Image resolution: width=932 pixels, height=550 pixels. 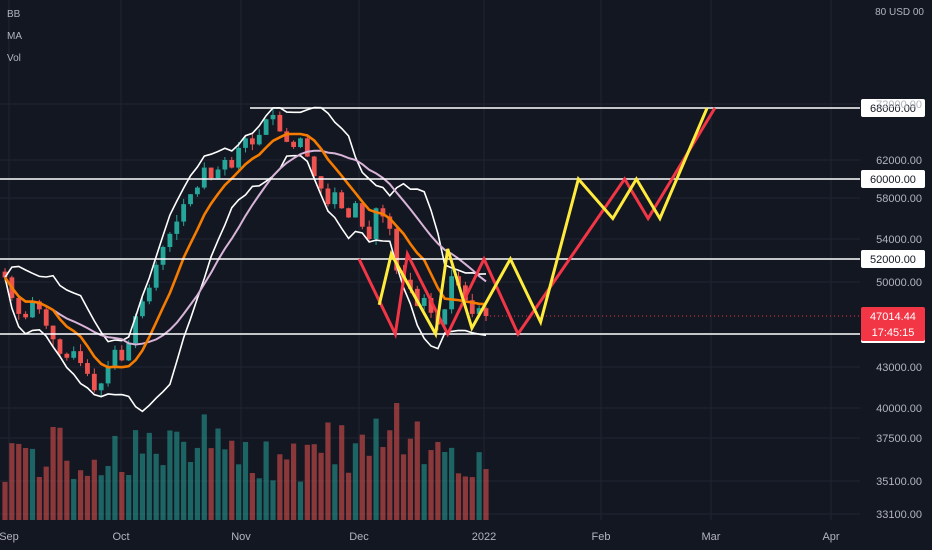 I want to click on price-tick-label: 33100.00, so click(x=899, y=515).